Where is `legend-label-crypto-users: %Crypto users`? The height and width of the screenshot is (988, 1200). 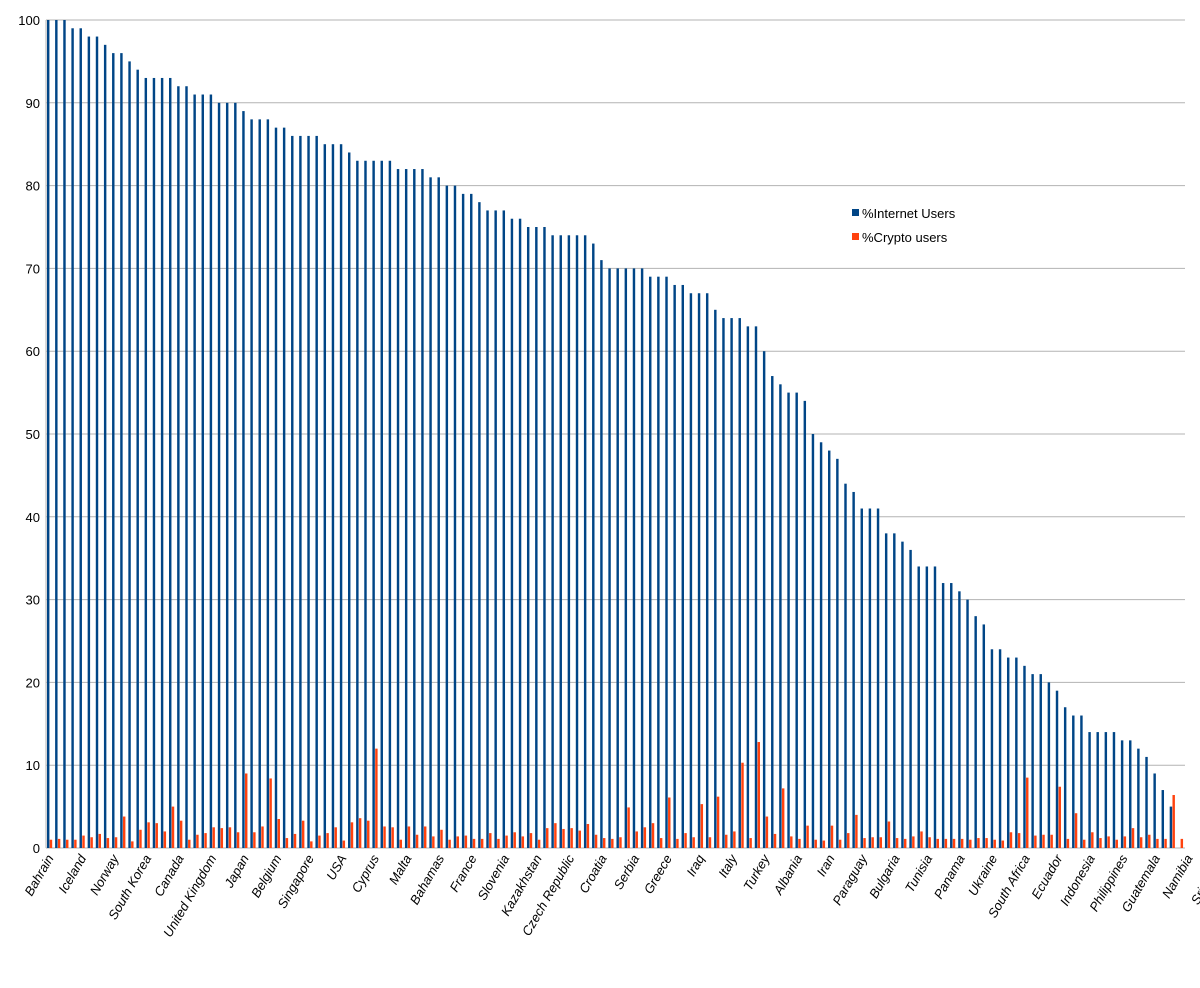
legend-label-crypto-users: %Crypto users is located at coordinates (905, 237).